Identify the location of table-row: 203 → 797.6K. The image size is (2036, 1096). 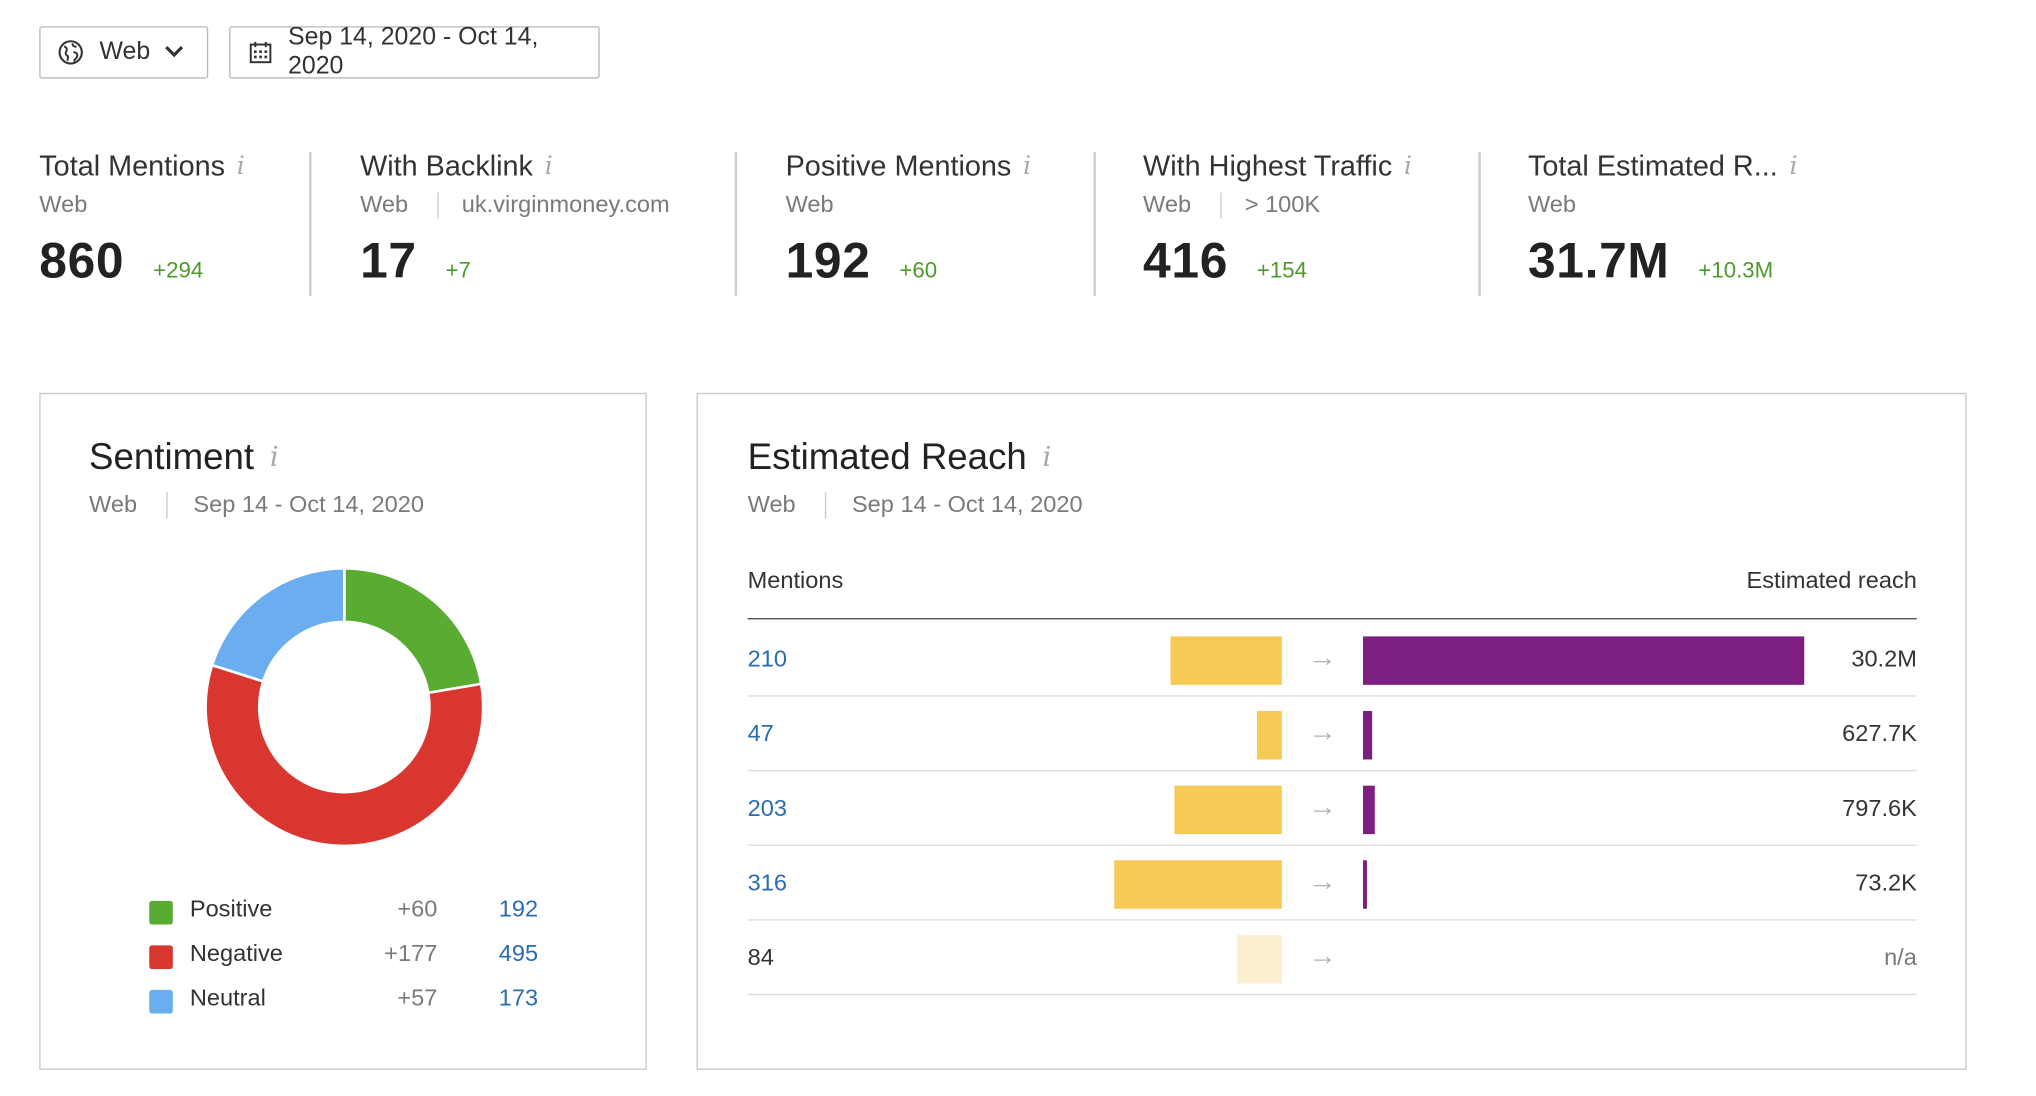
(1332, 808).